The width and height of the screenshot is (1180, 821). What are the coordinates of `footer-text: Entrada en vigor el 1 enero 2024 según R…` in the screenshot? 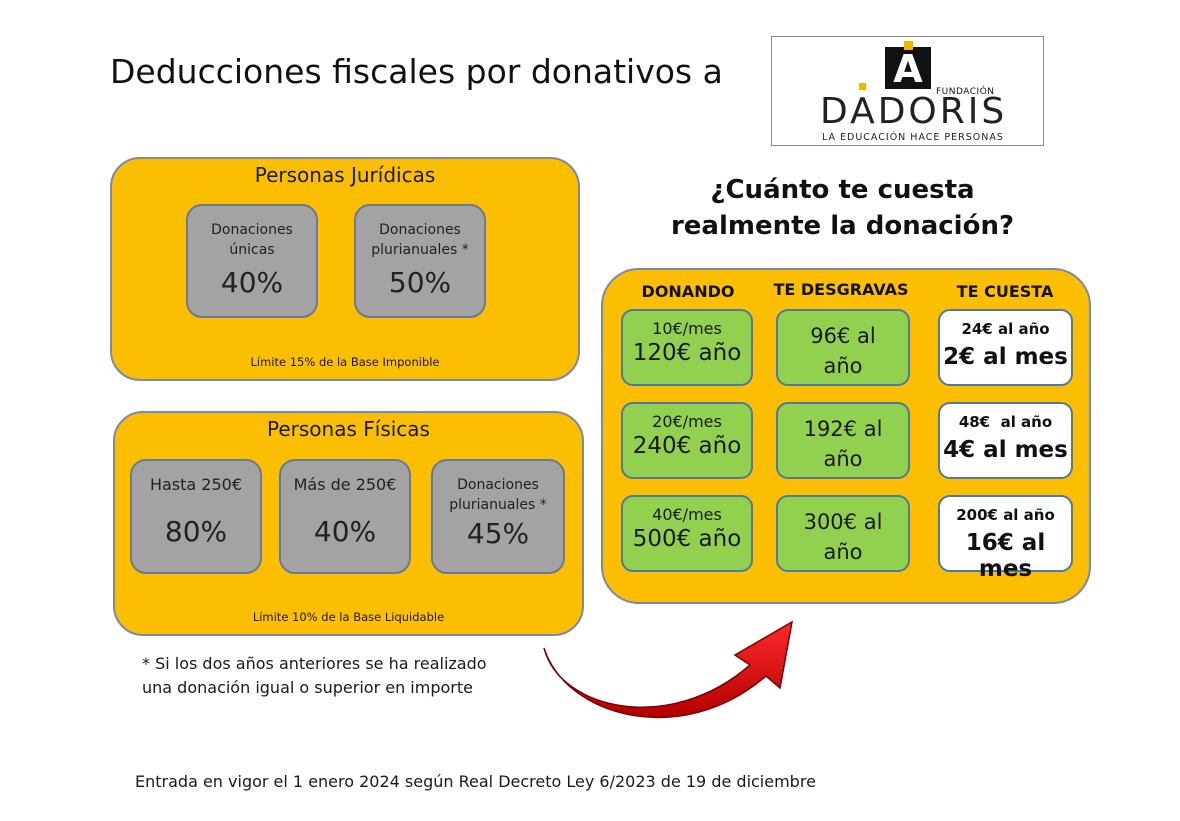 It's located at (475, 781).